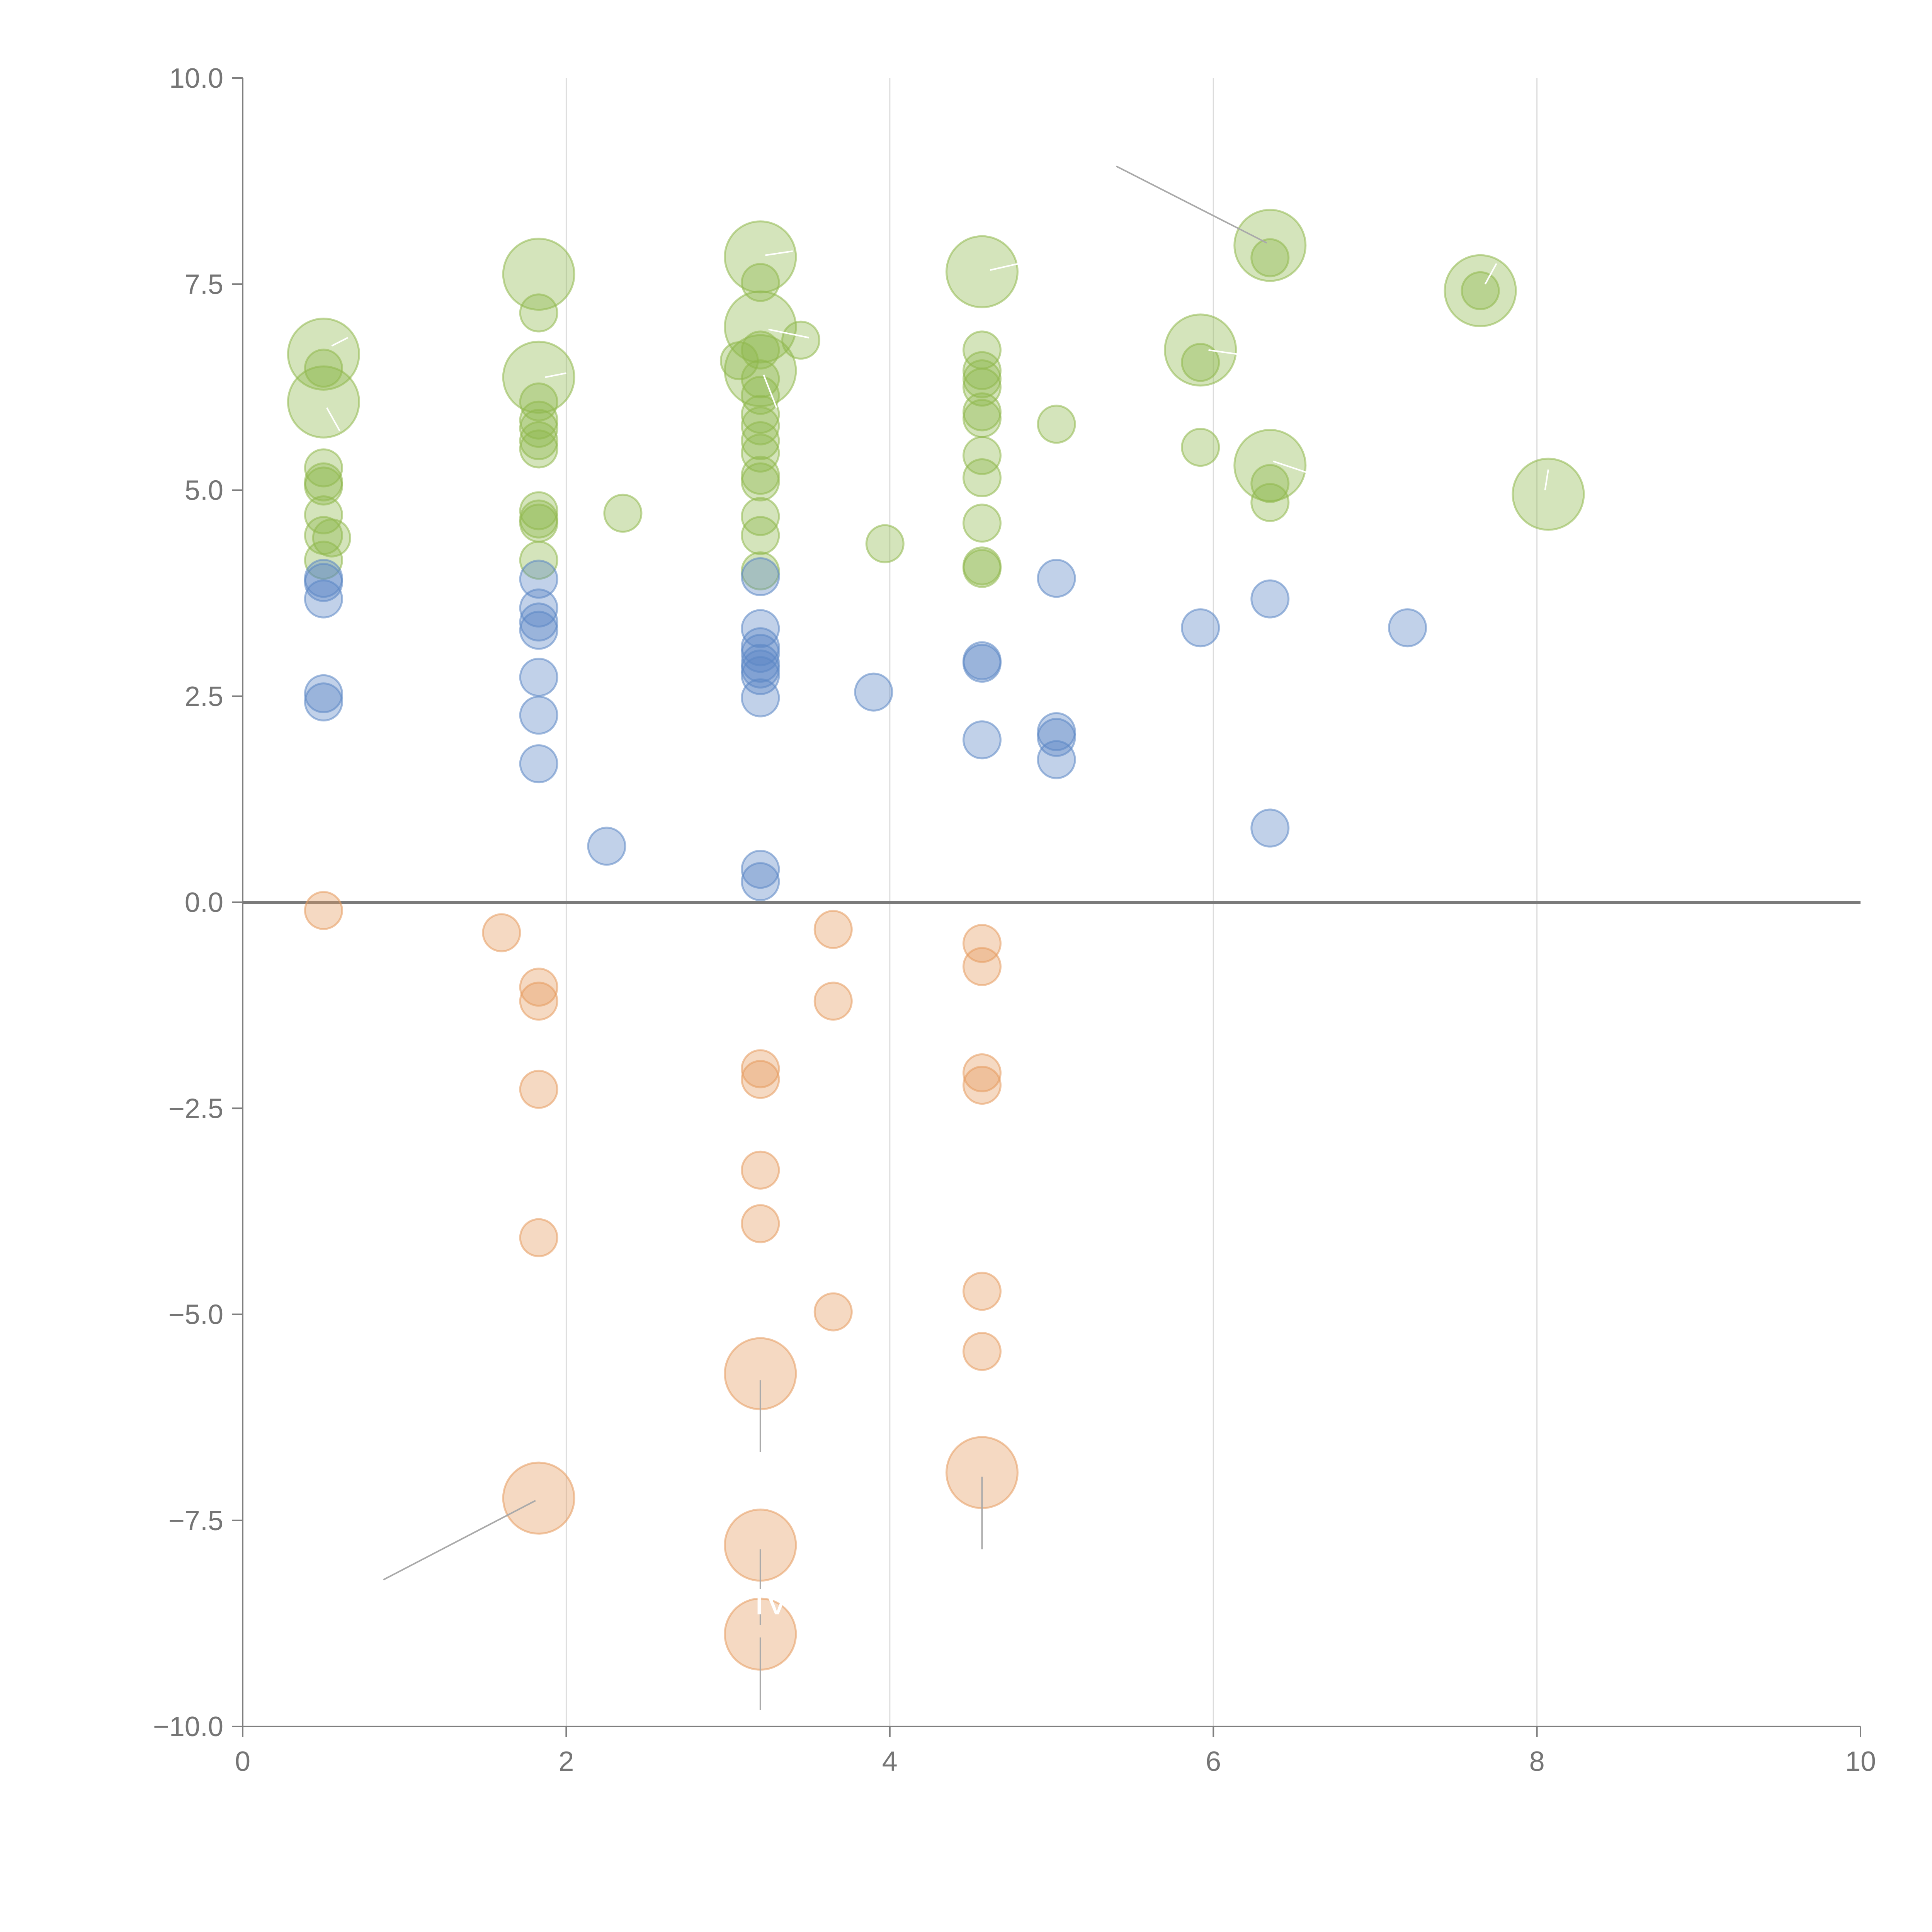 This screenshot has width=1932, height=1932. Describe the element at coordinates (204, 284) in the screenshot. I see `y-tick-label: 7.5` at that location.